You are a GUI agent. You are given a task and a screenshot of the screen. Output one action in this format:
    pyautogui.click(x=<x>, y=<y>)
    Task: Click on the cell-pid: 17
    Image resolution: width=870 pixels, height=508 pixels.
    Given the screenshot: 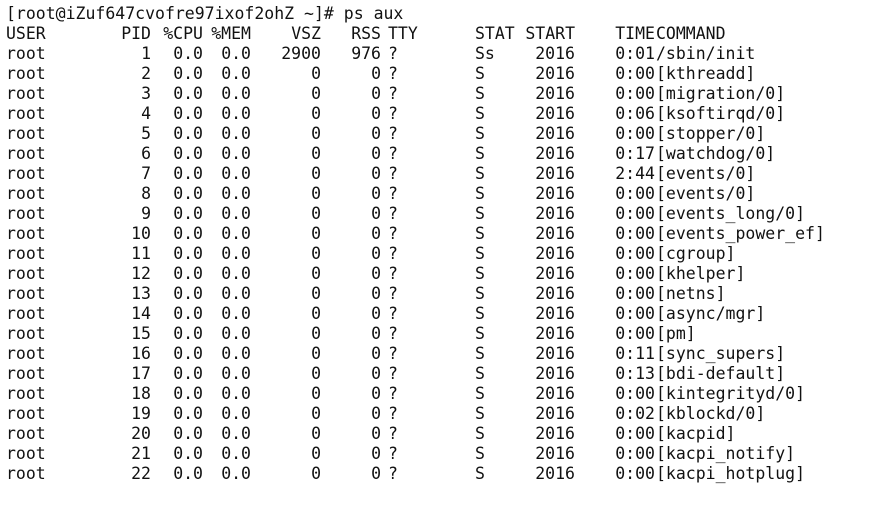 What is the action you would take?
    pyautogui.click(x=141, y=373)
    